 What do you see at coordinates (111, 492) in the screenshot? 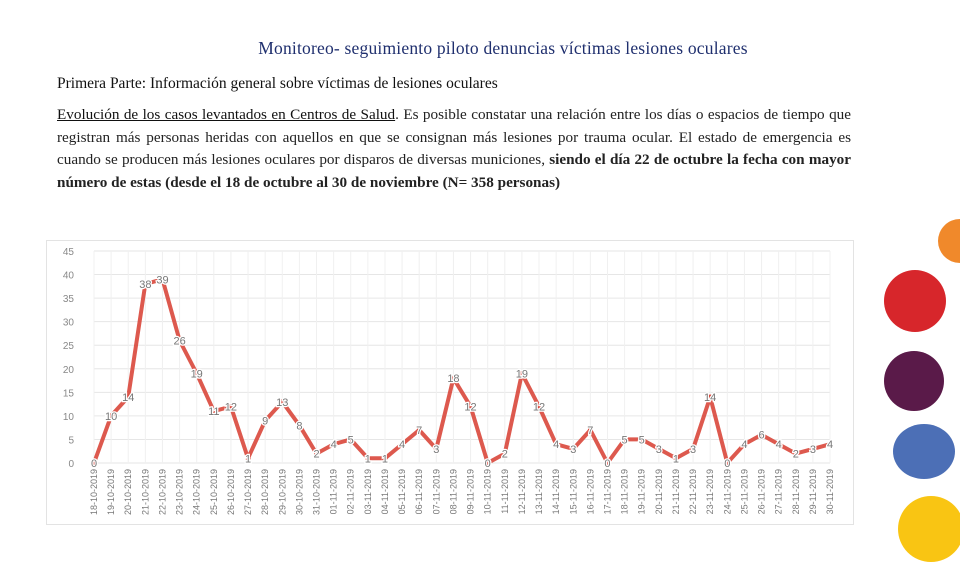
I see `x-tick-label: 19-10-2019` at bounding box center [111, 492].